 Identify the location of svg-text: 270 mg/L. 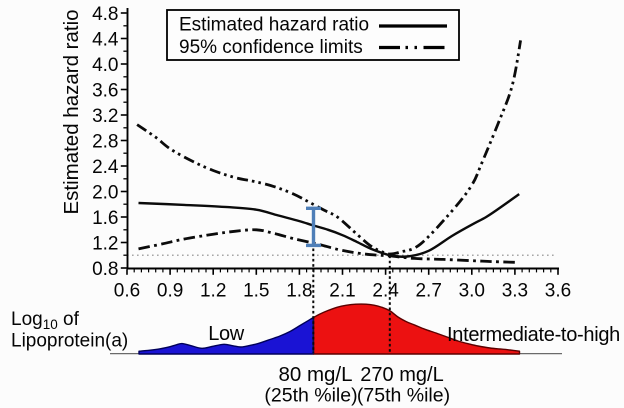
(401, 375).